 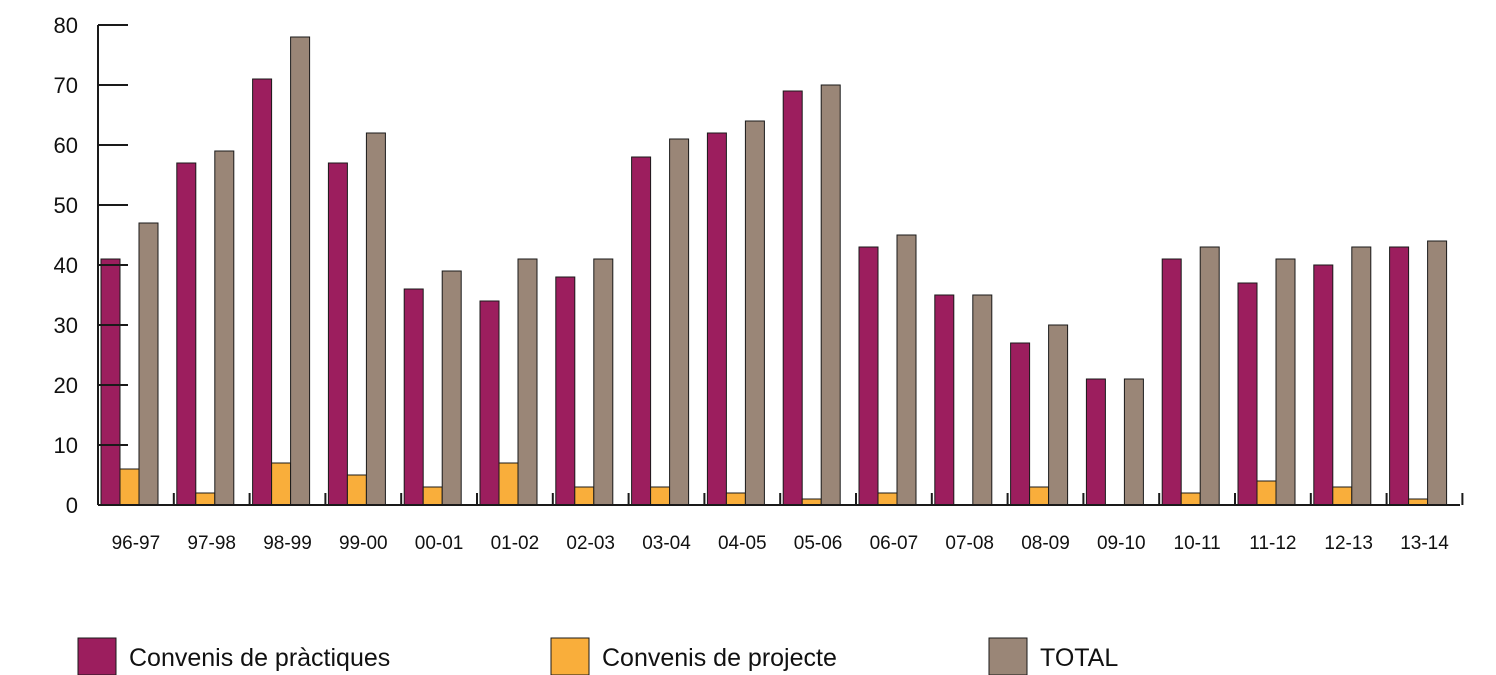 What do you see at coordinates (590, 543) in the screenshot?
I see `x-tick-label-02-03: 02-03` at bounding box center [590, 543].